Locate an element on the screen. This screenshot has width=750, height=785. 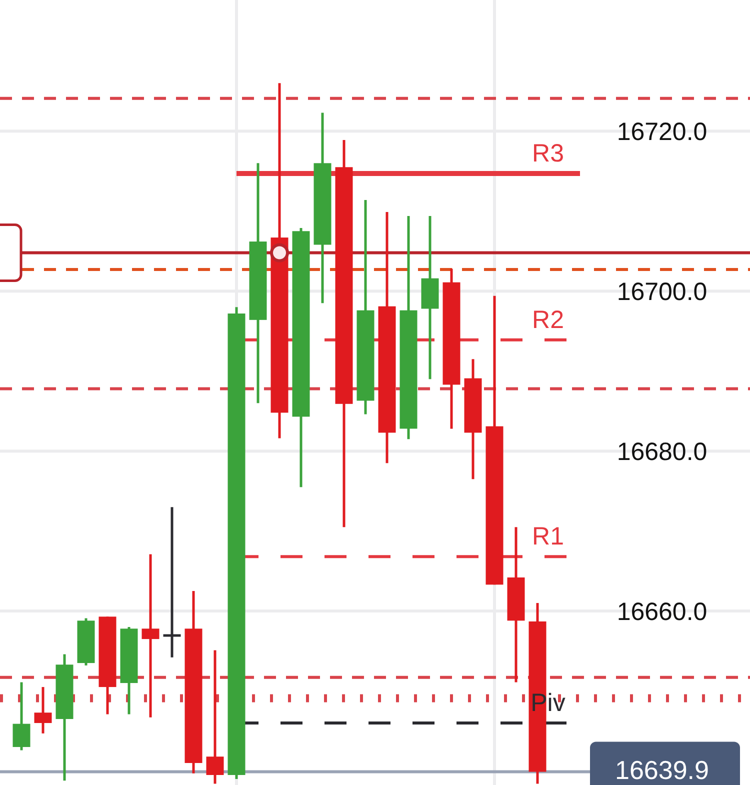
ref-line-label: R1 is located at coordinates (548, 536).